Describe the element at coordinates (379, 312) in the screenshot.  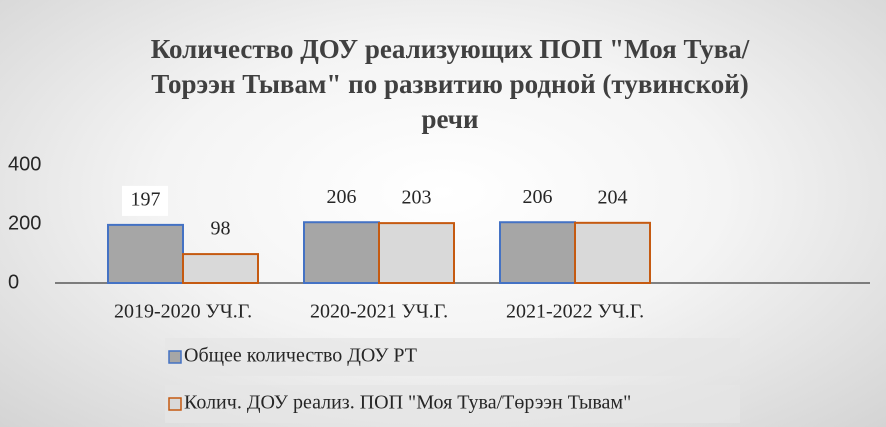
I see `x-tick-label: 2020-2021 УЧ.Г.` at that location.